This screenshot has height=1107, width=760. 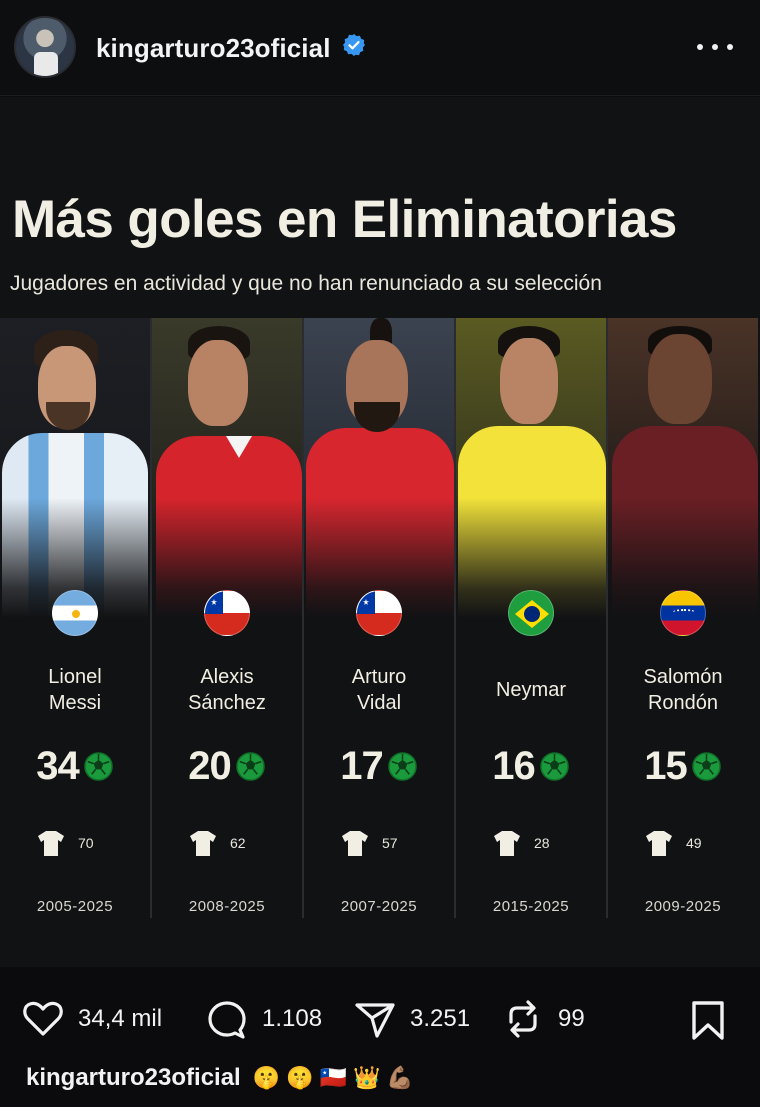 I want to click on bookmark-icon, so click(x=708, y=1020).